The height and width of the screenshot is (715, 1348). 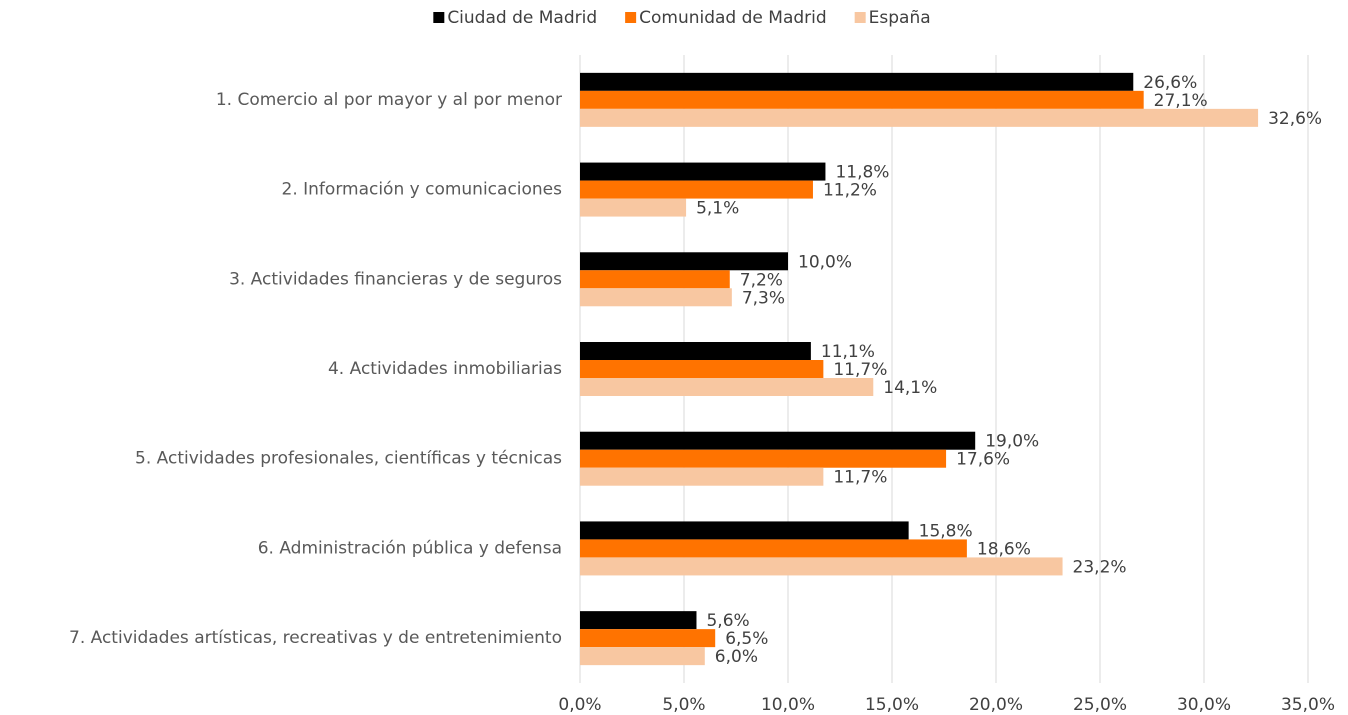 I want to click on data-label: 19,0%, so click(x=1012, y=442).